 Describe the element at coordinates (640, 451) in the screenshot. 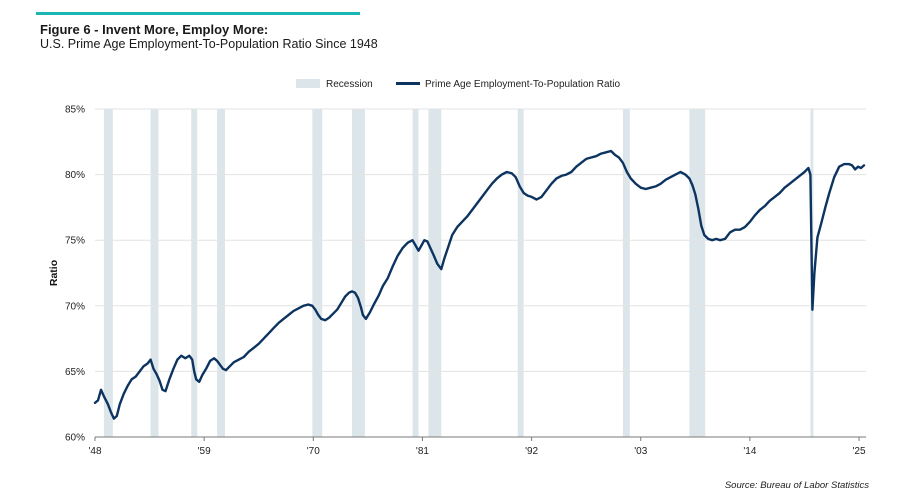

I see `x-tick-label: '03` at that location.